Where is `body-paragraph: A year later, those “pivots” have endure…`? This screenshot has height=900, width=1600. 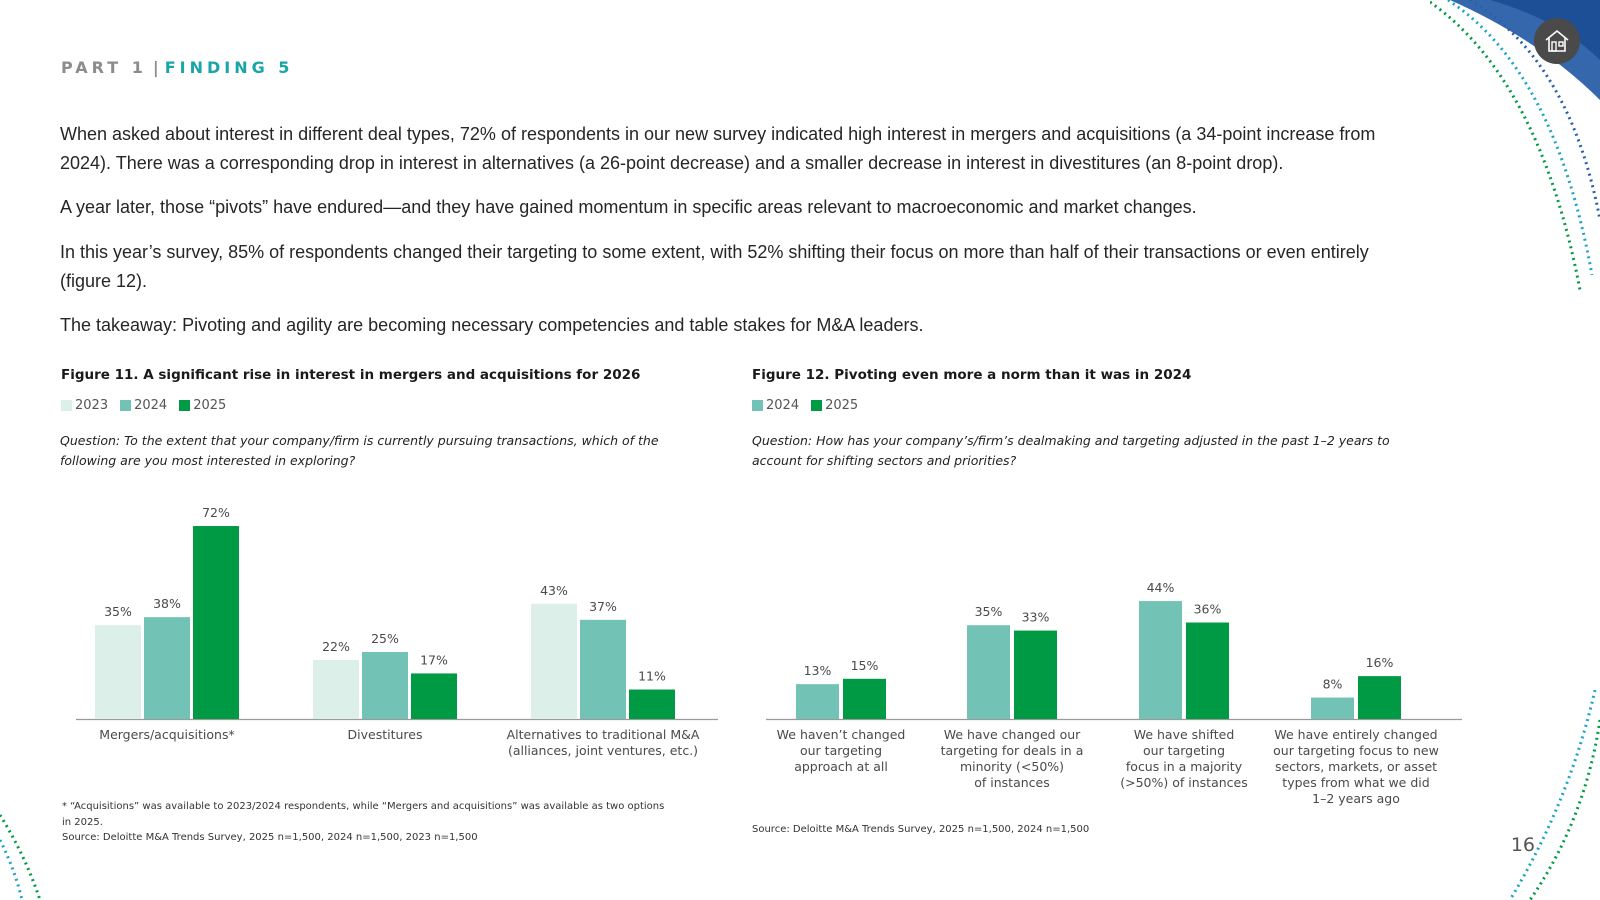
body-paragraph: A year later, those “pivots” have endure… is located at coordinates (628, 207).